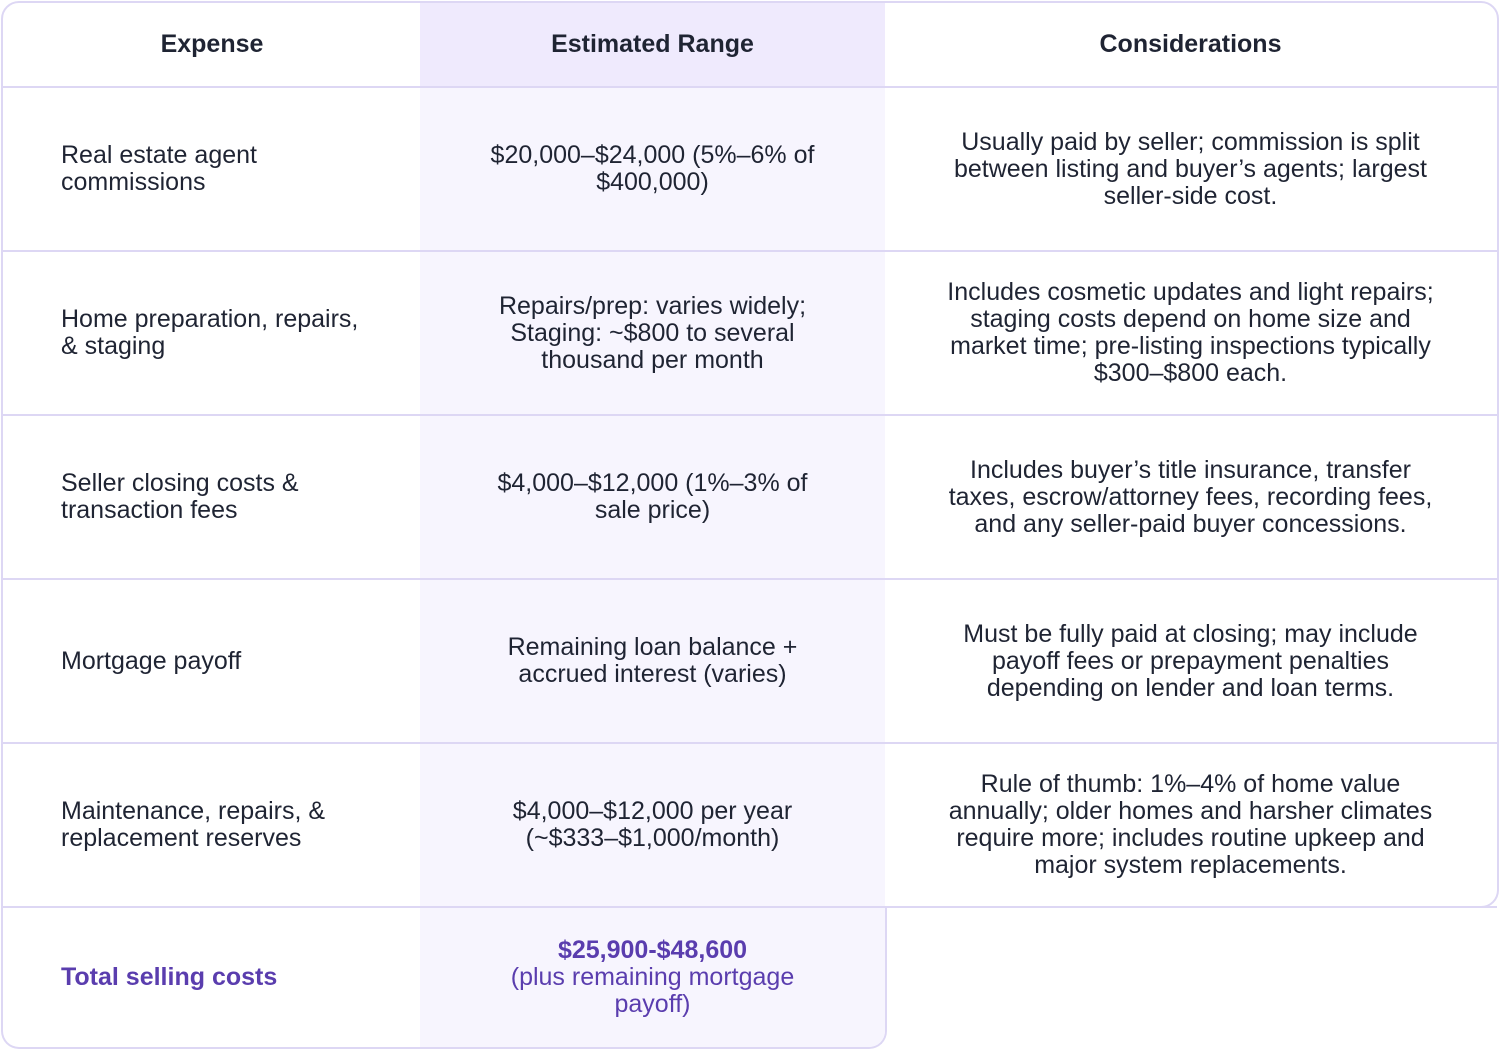 This screenshot has height=1050, width=1500. I want to click on header-text: Estimated Range, so click(652, 44).